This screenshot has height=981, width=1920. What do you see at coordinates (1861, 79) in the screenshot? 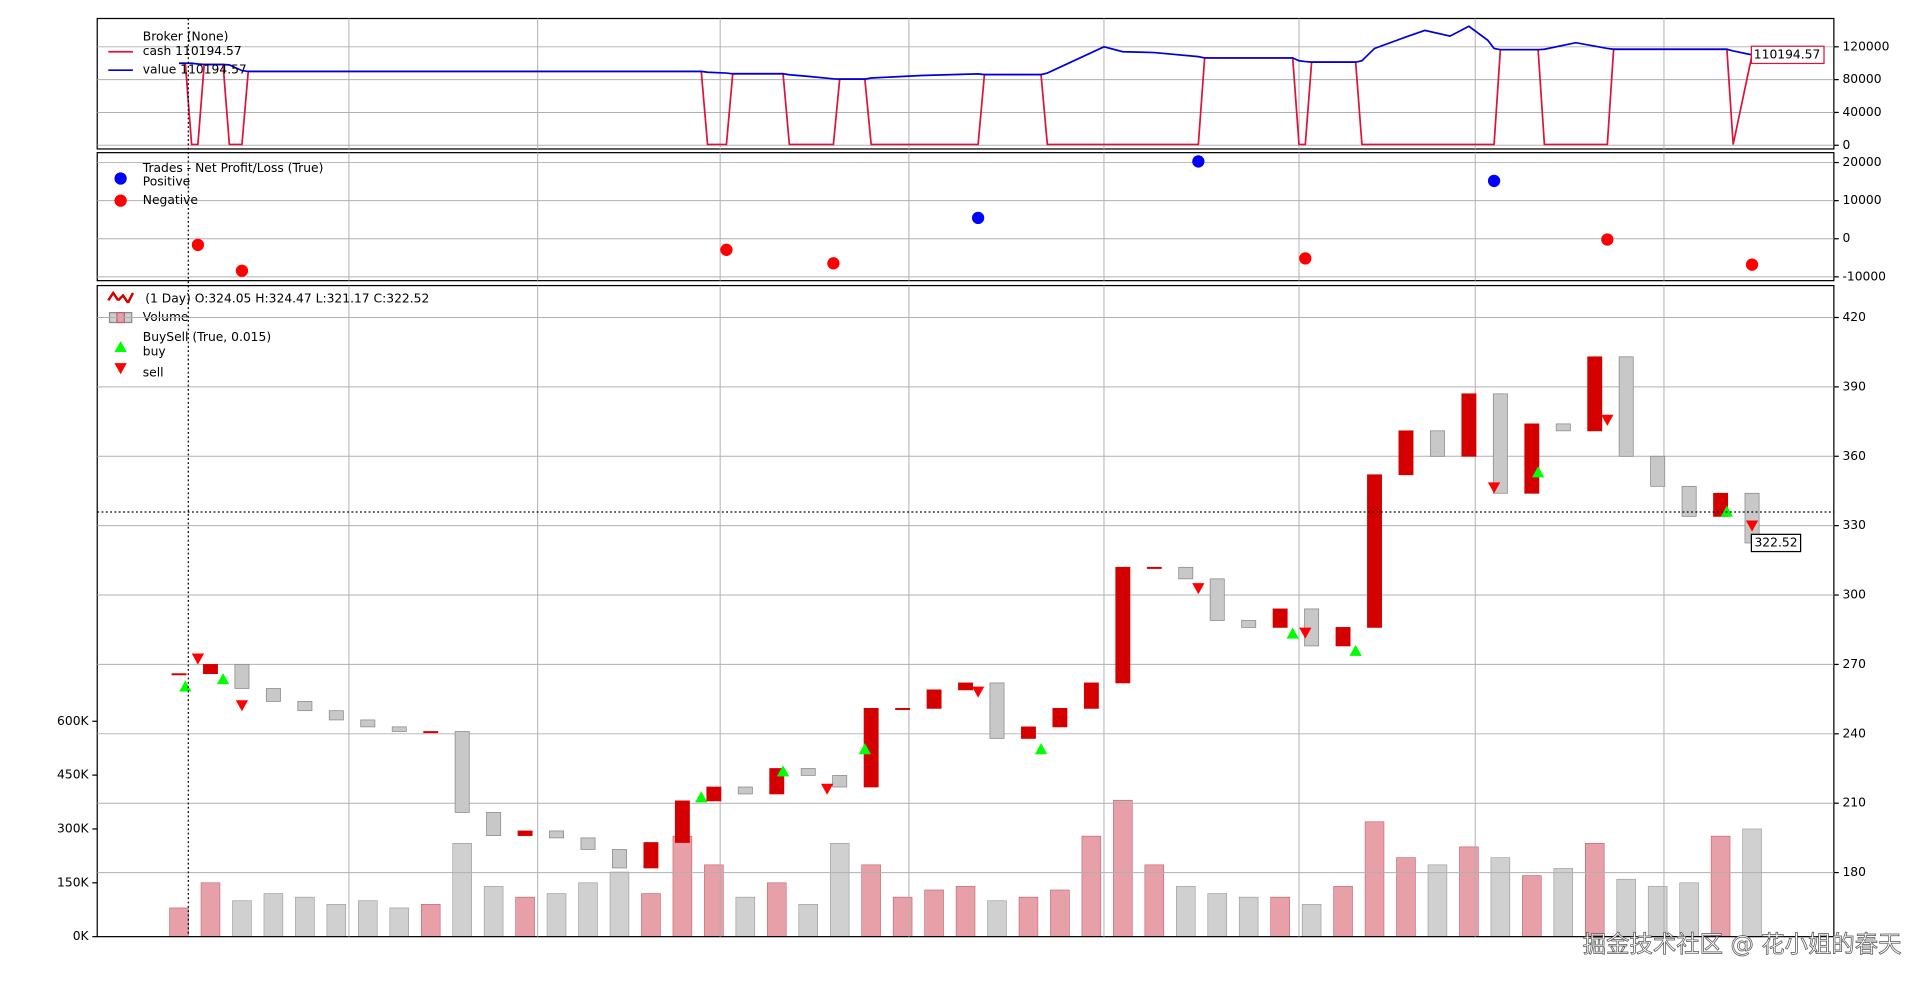
I see `y-tick-label: 80000` at bounding box center [1861, 79].